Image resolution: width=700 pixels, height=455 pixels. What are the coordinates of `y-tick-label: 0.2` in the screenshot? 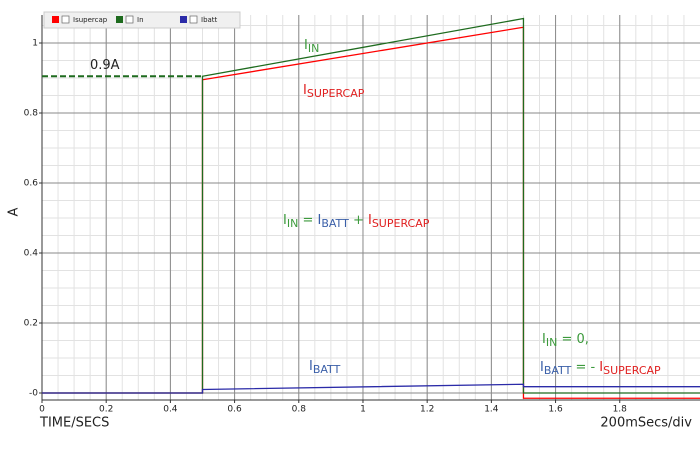 It's located at (31, 324).